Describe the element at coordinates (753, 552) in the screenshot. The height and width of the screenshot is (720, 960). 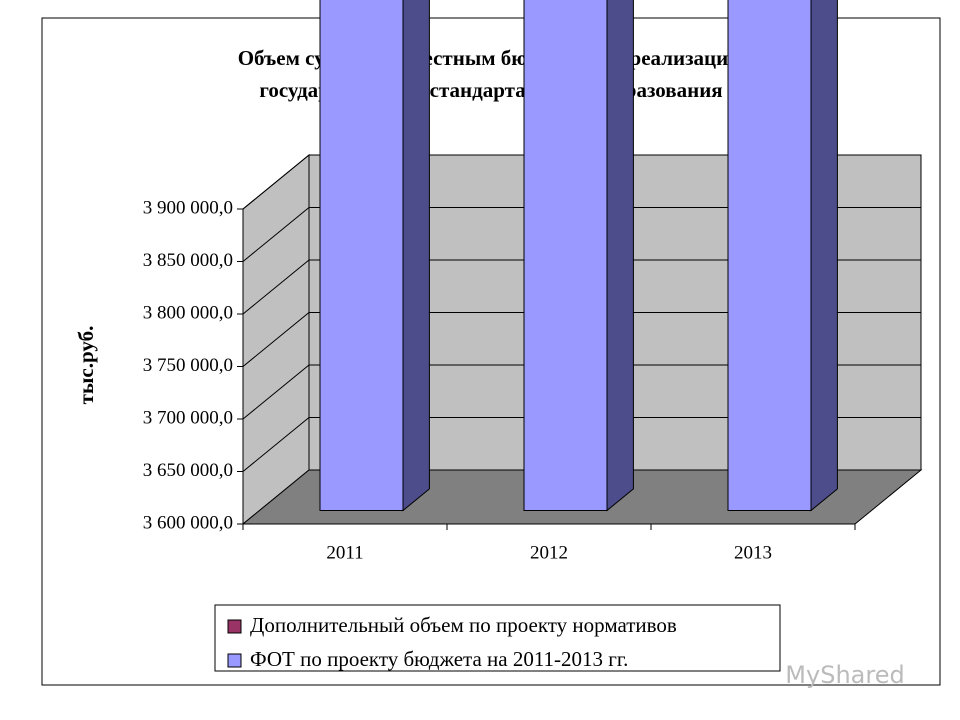
I see `x-tick-label: 2013` at that location.